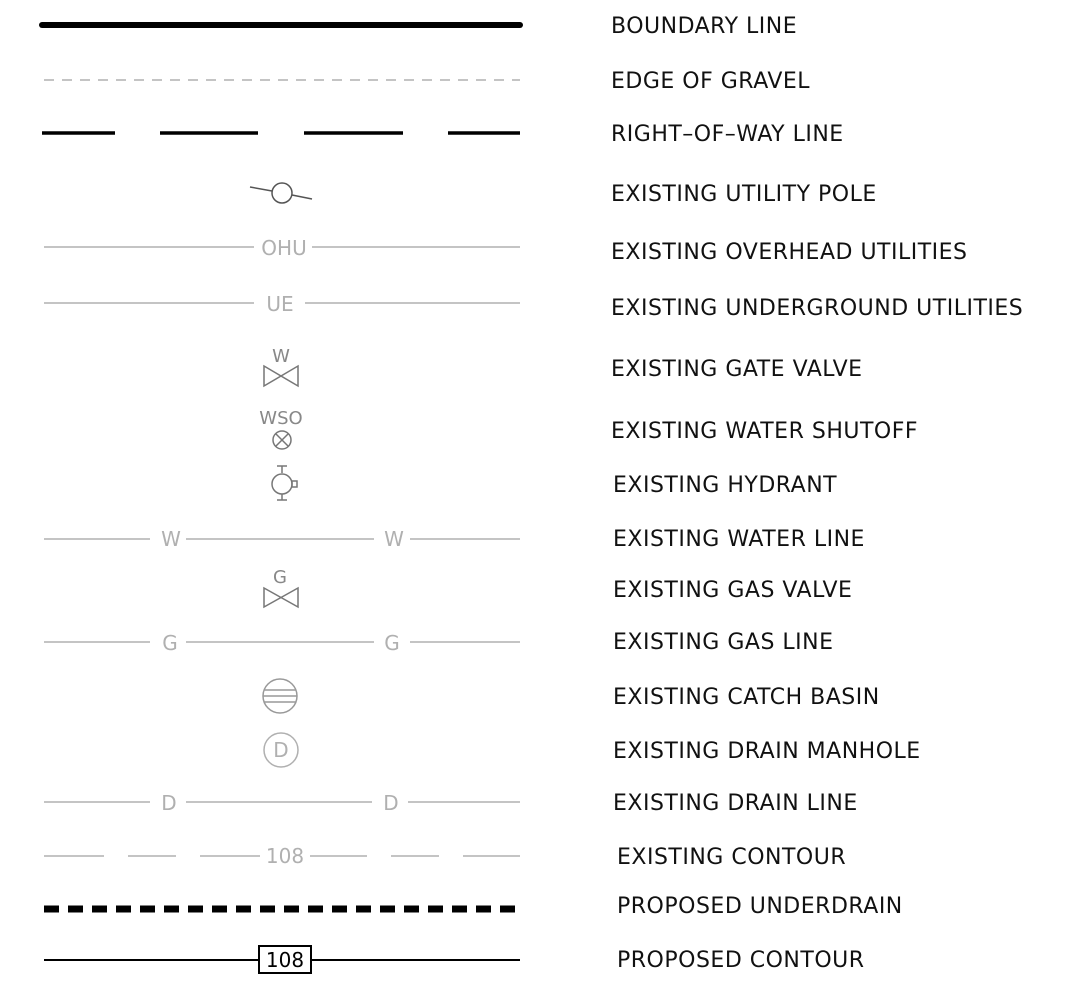  Describe the element at coordinates (280, 418) in the screenshot. I see `water-shutoff-letters: WSO` at that location.